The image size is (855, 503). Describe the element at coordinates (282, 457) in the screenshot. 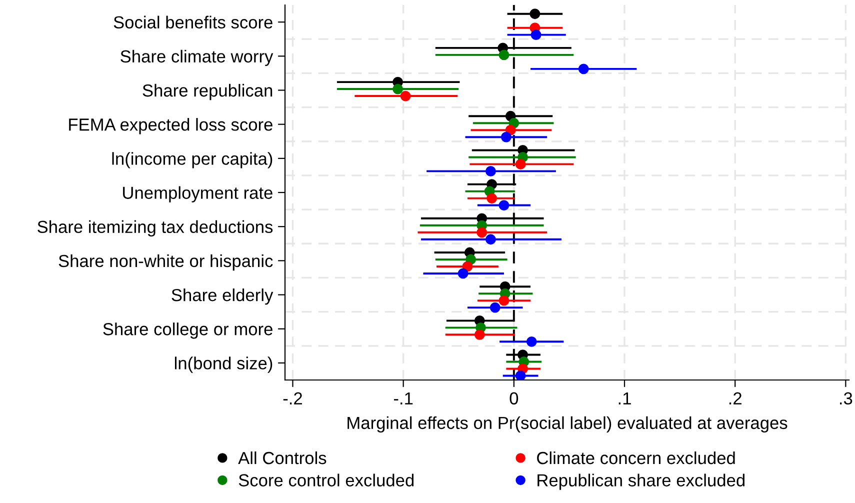

I see `legend-label: All Controls` at that location.